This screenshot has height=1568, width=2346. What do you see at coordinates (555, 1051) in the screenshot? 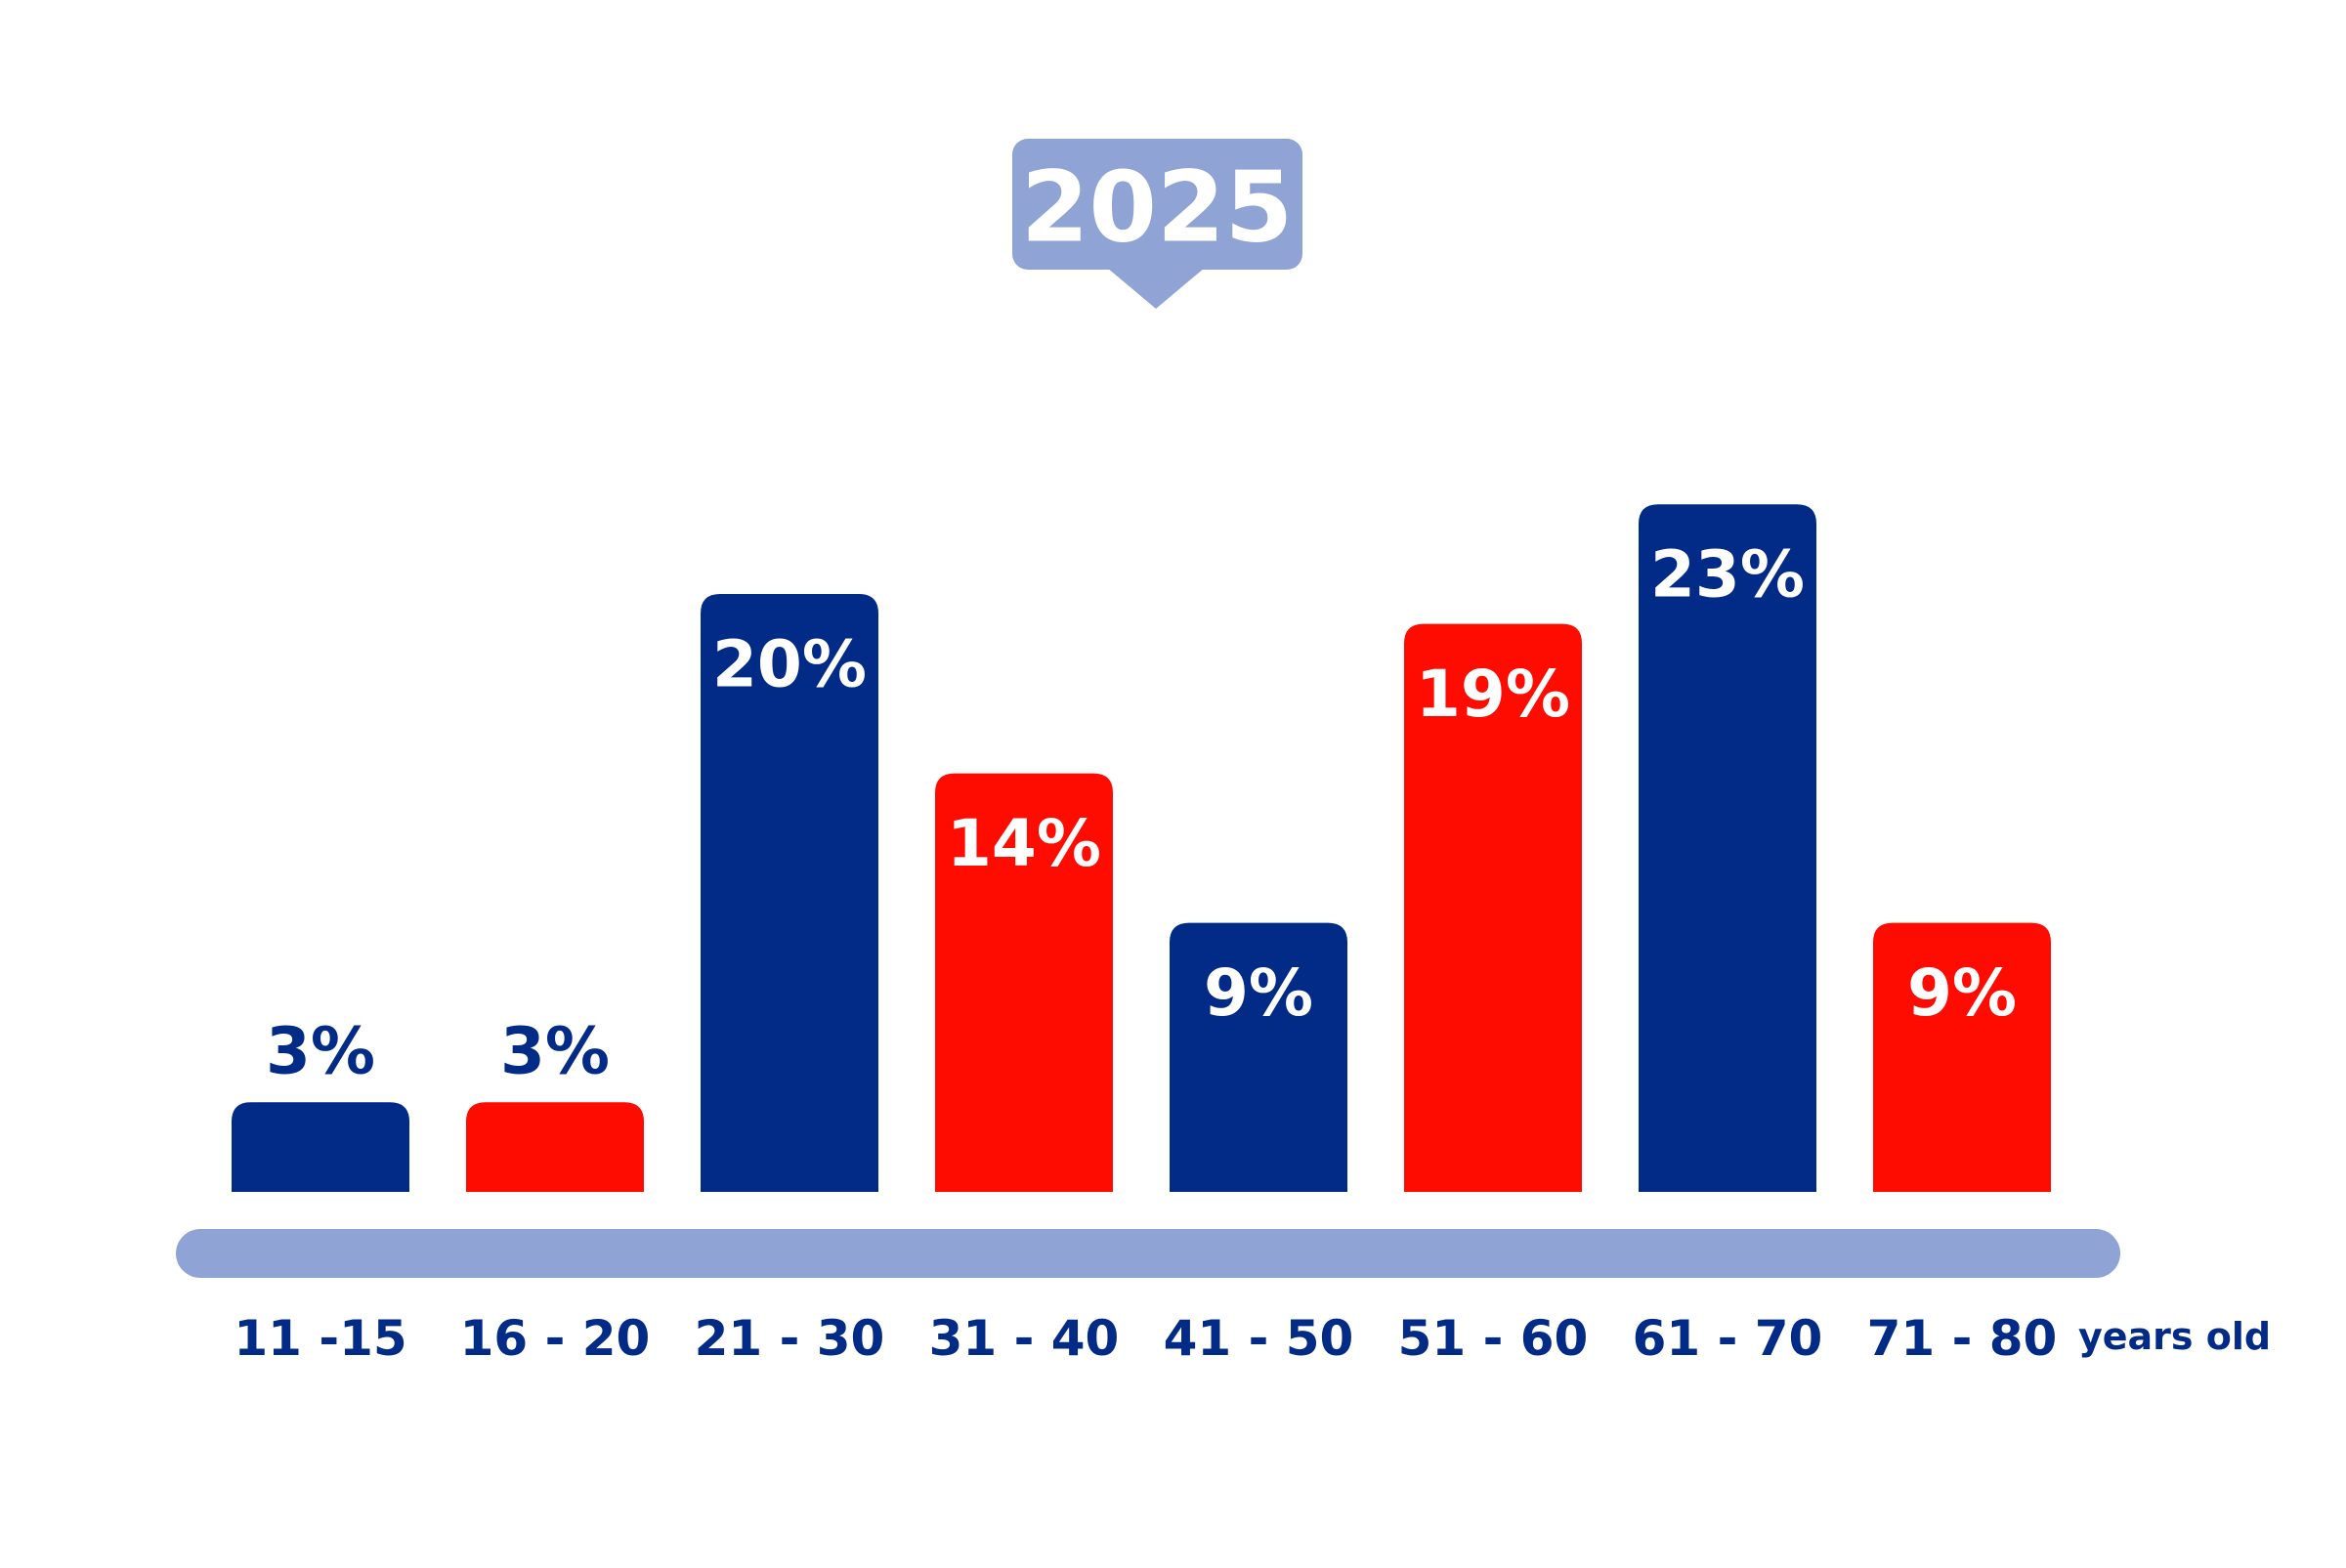
I see `bar-value-label-2: 3%` at bounding box center [555, 1051].